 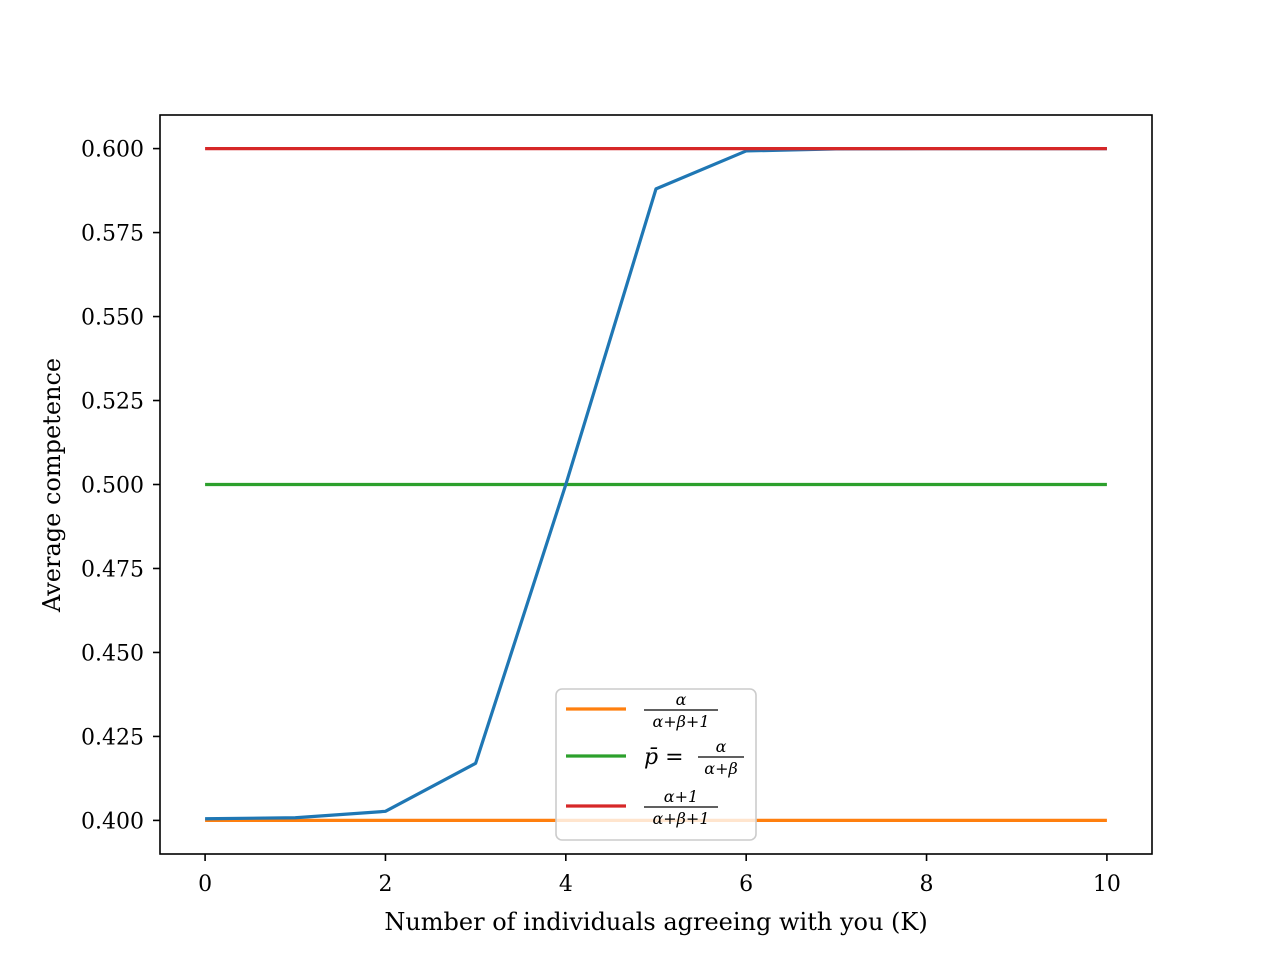 I want to click on x-tick-label: 8, so click(x=927, y=884).